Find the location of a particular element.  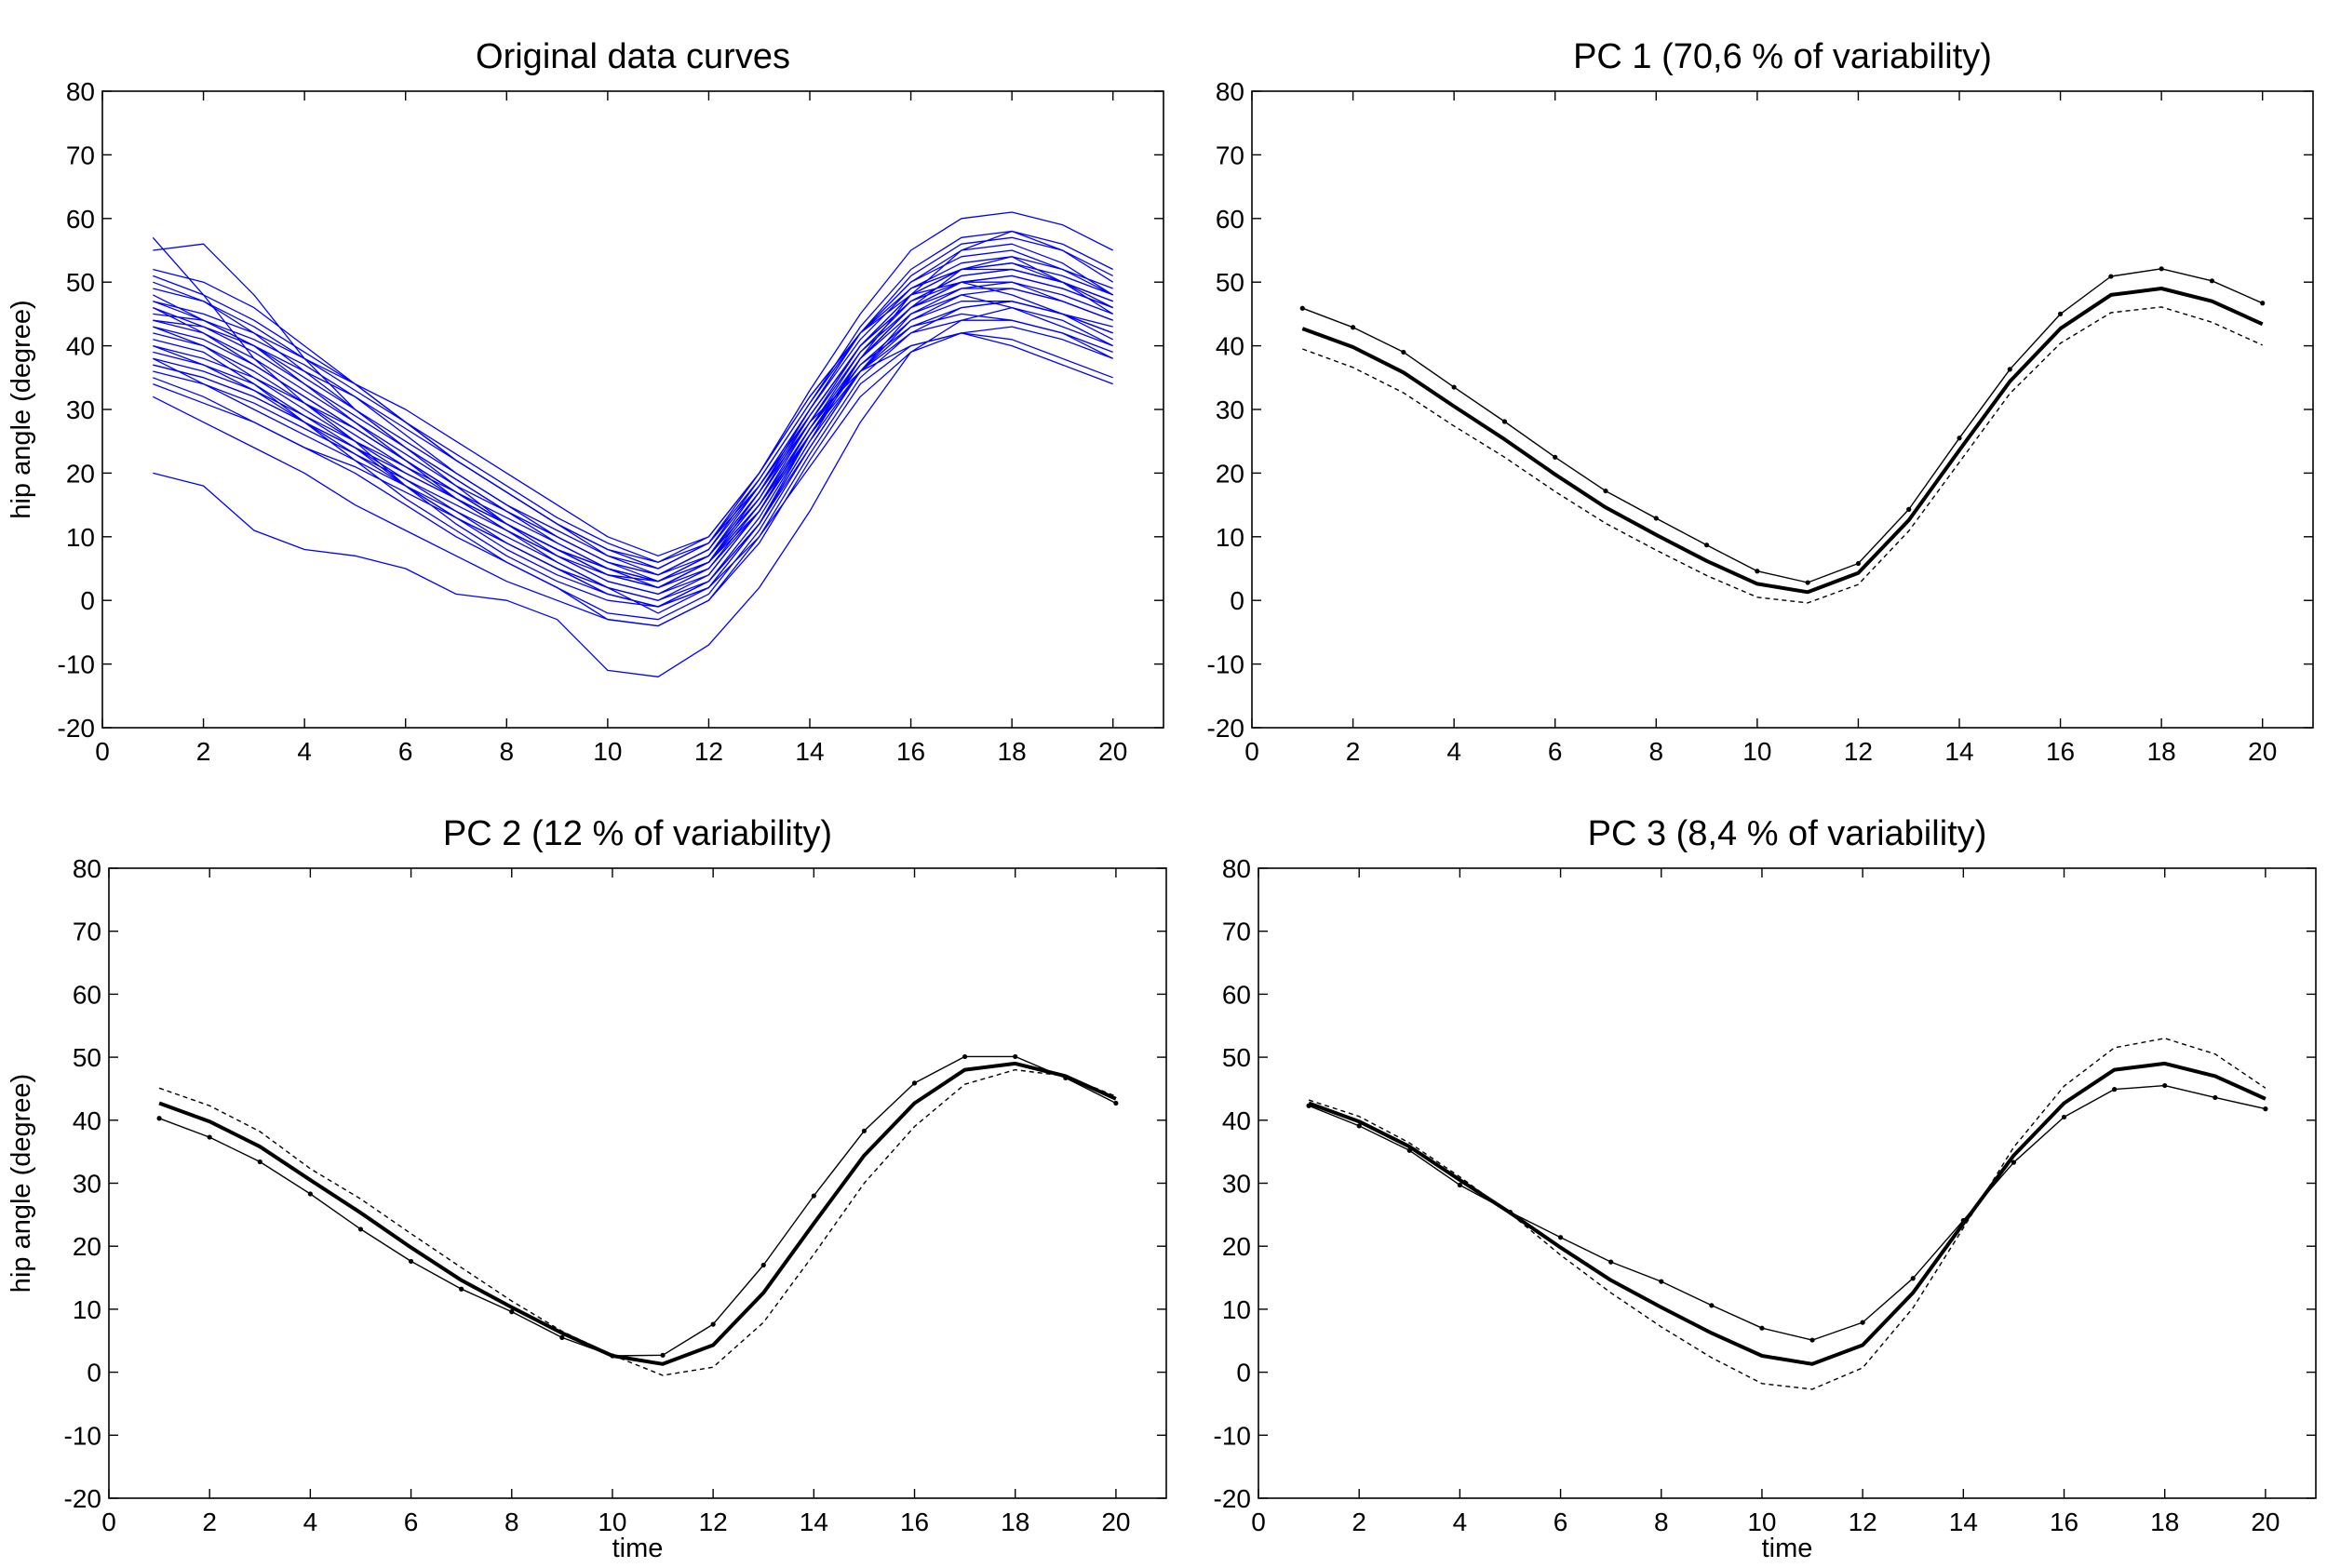

x-axis-label: time is located at coordinates (638, 1548).